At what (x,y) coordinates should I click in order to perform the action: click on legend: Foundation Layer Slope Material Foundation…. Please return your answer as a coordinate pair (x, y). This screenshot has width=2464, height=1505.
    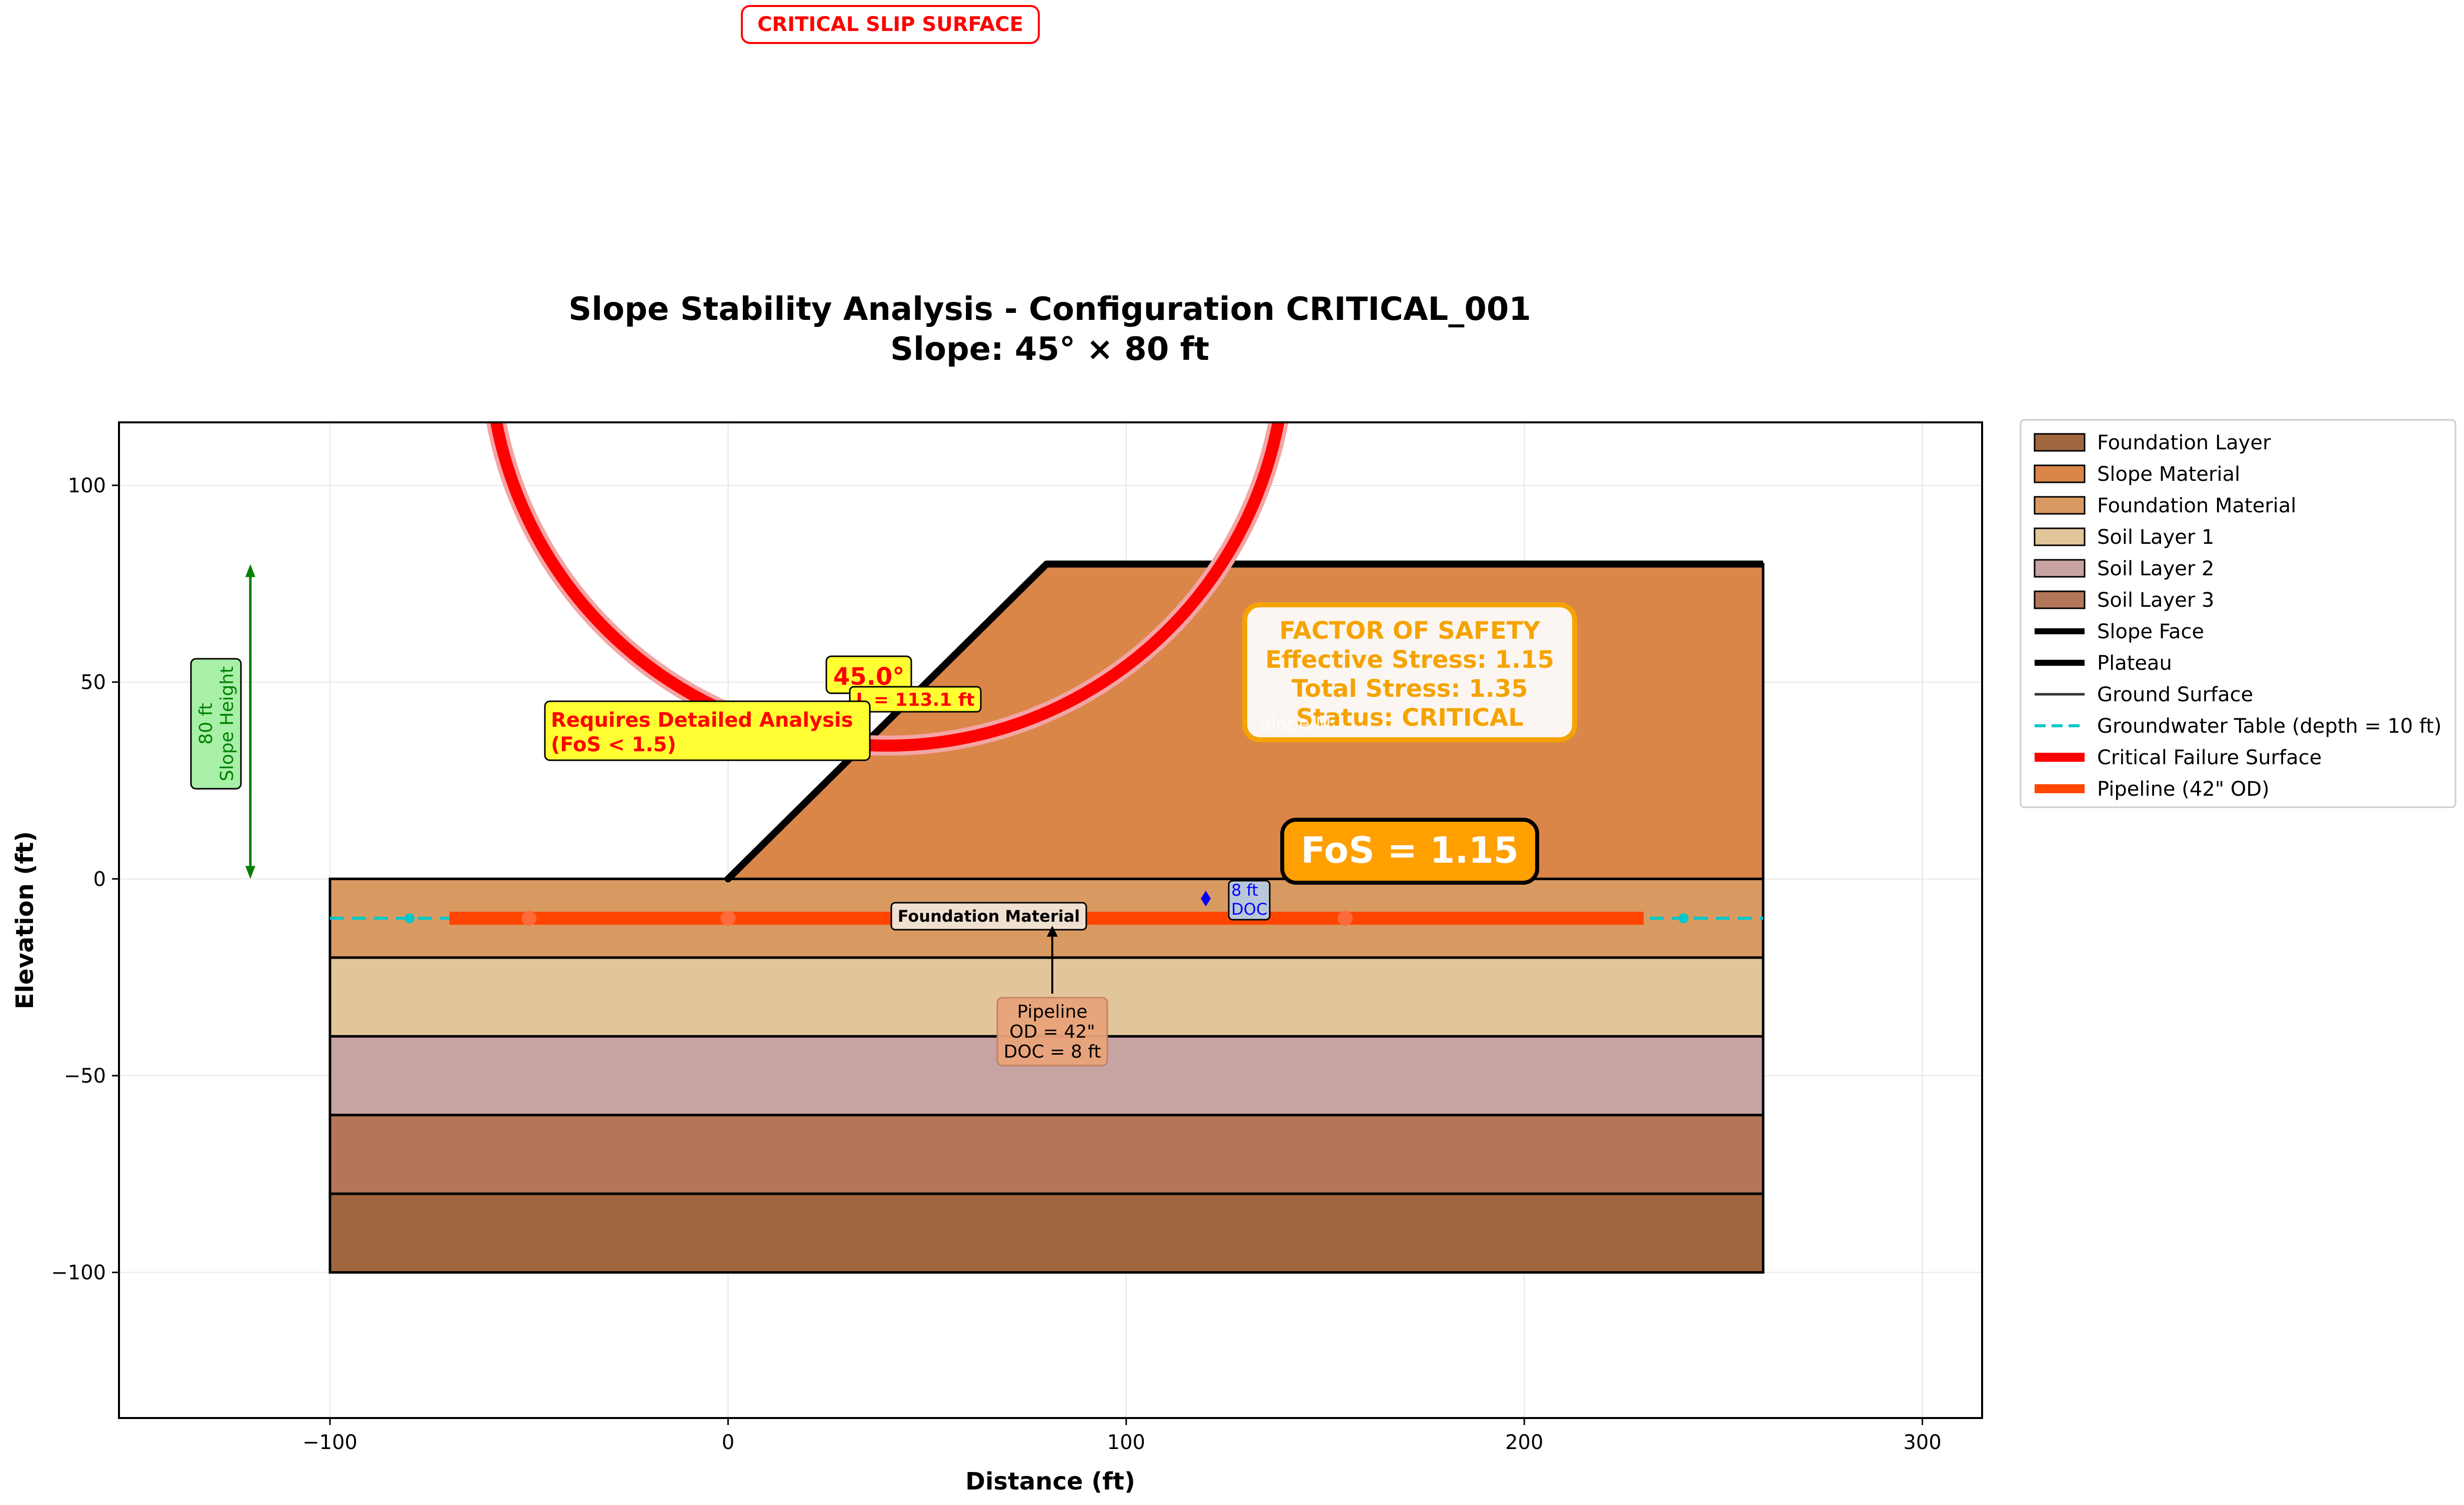
    Looking at the image, I should click on (2238, 614).